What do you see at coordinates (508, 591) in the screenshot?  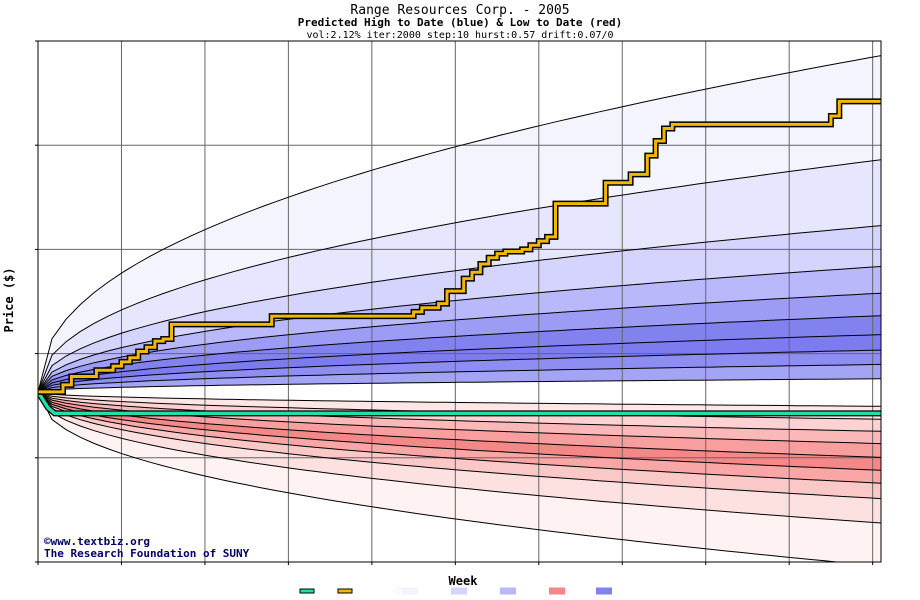 I see `legend-swatch-p30` at bounding box center [508, 591].